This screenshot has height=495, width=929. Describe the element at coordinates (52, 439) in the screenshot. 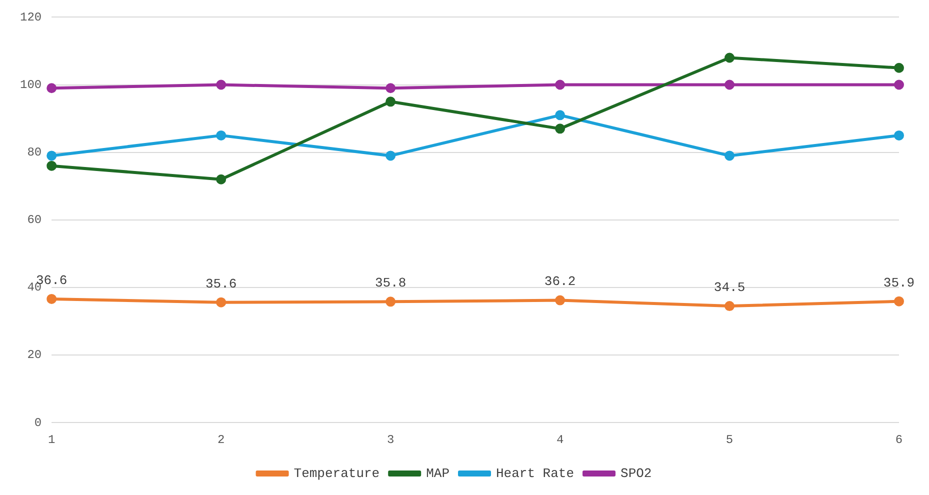

I see `x-tick-label: 1` at that location.